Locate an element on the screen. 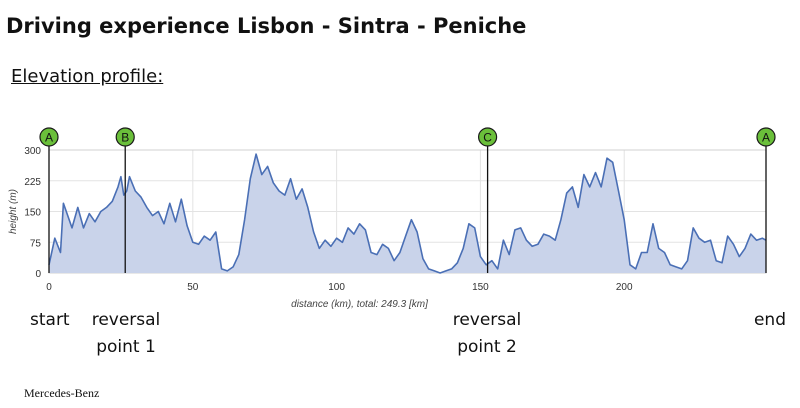 Image resolution: width=800 pixels, height=408 pixels. x-tick-label: 50 is located at coordinates (193, 287).